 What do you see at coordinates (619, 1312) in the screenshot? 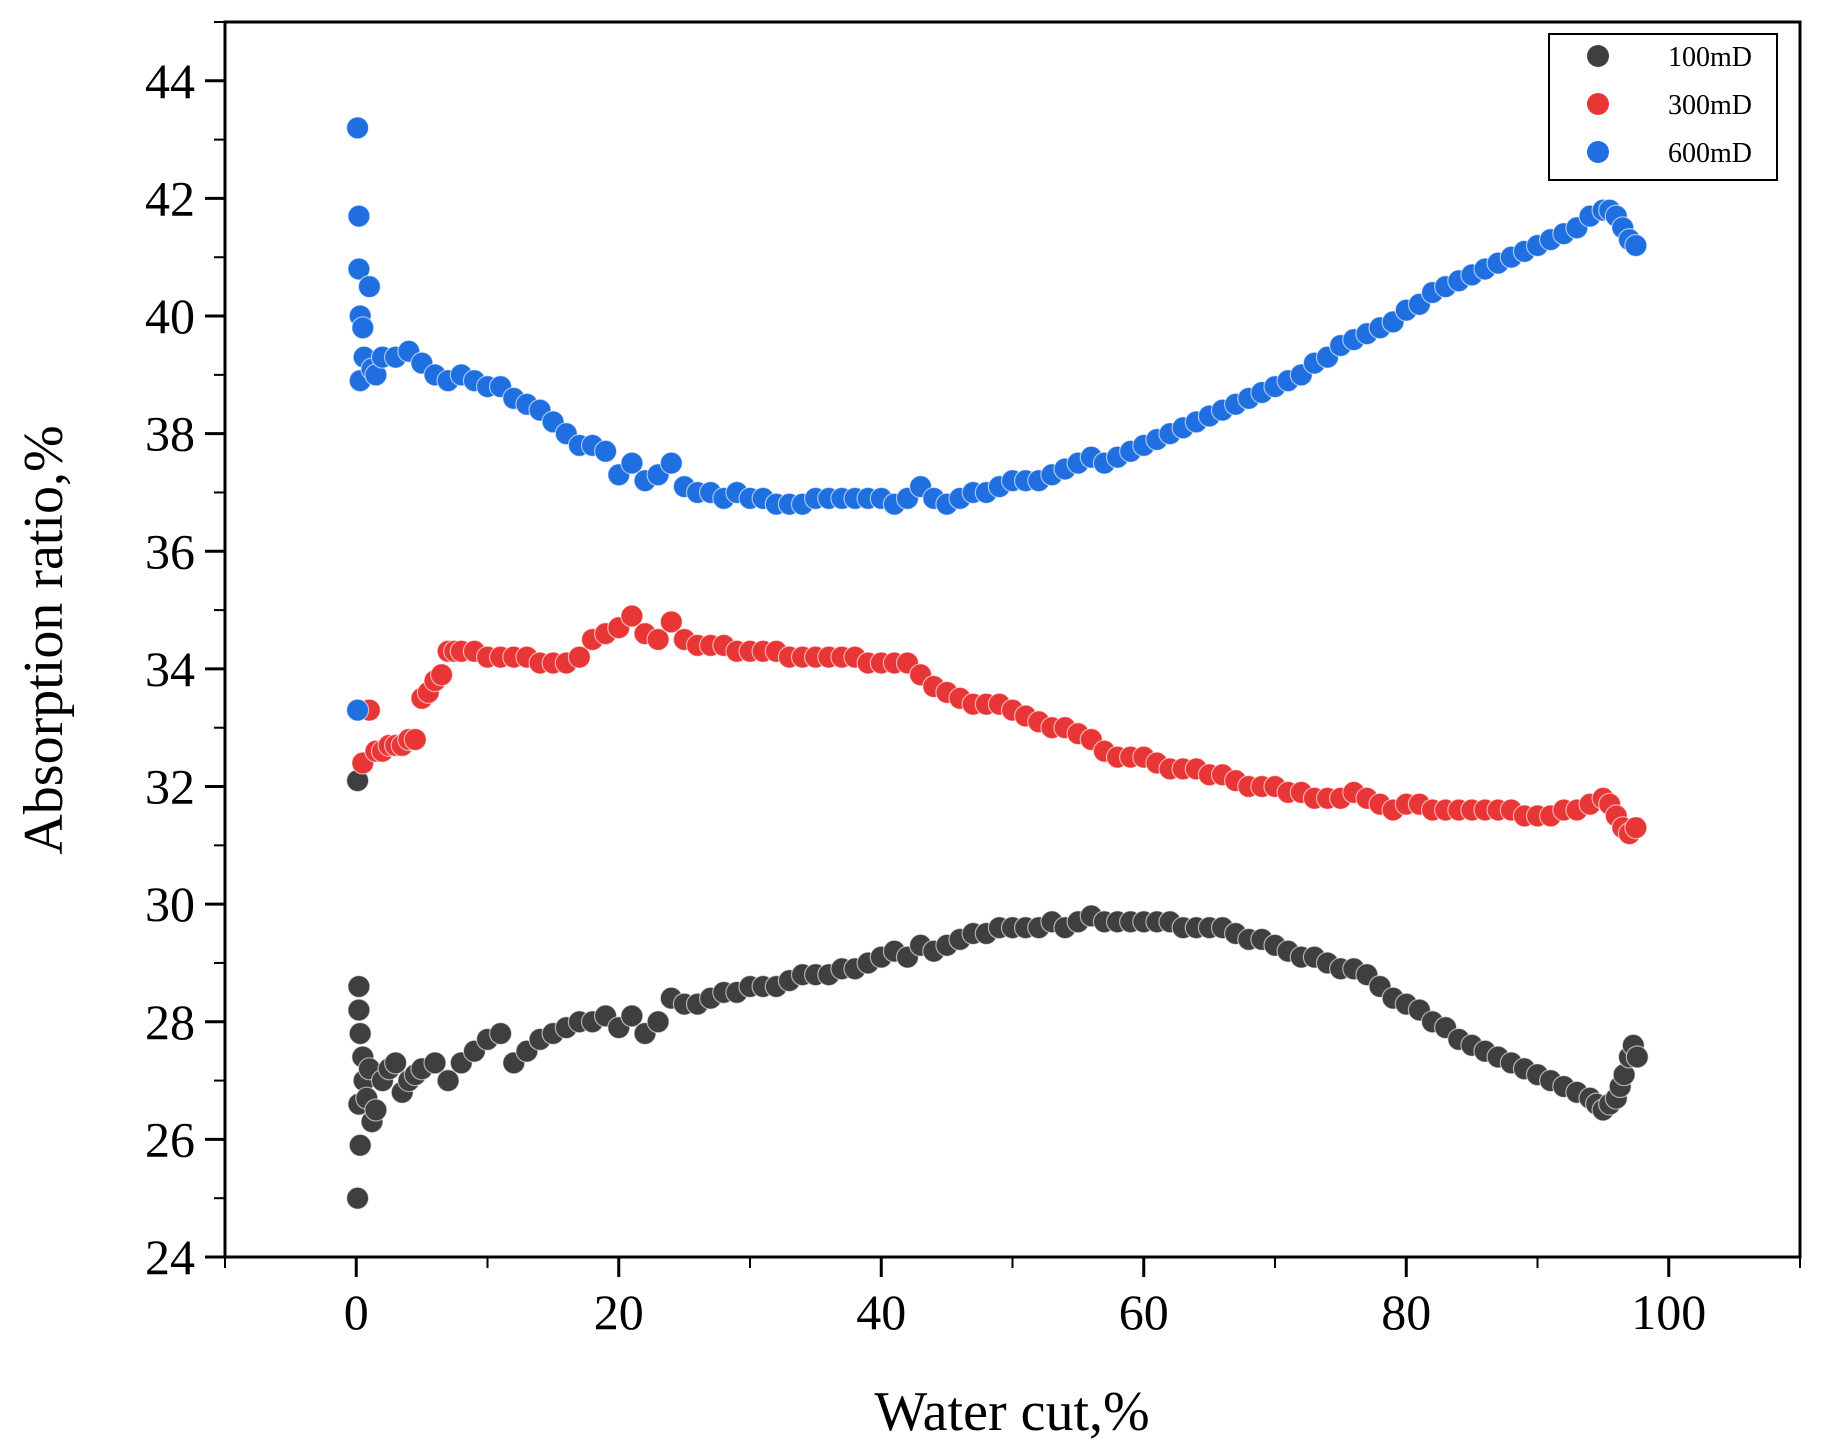
I see `x-tick-label: 20` at bounding box center [619, 1312].